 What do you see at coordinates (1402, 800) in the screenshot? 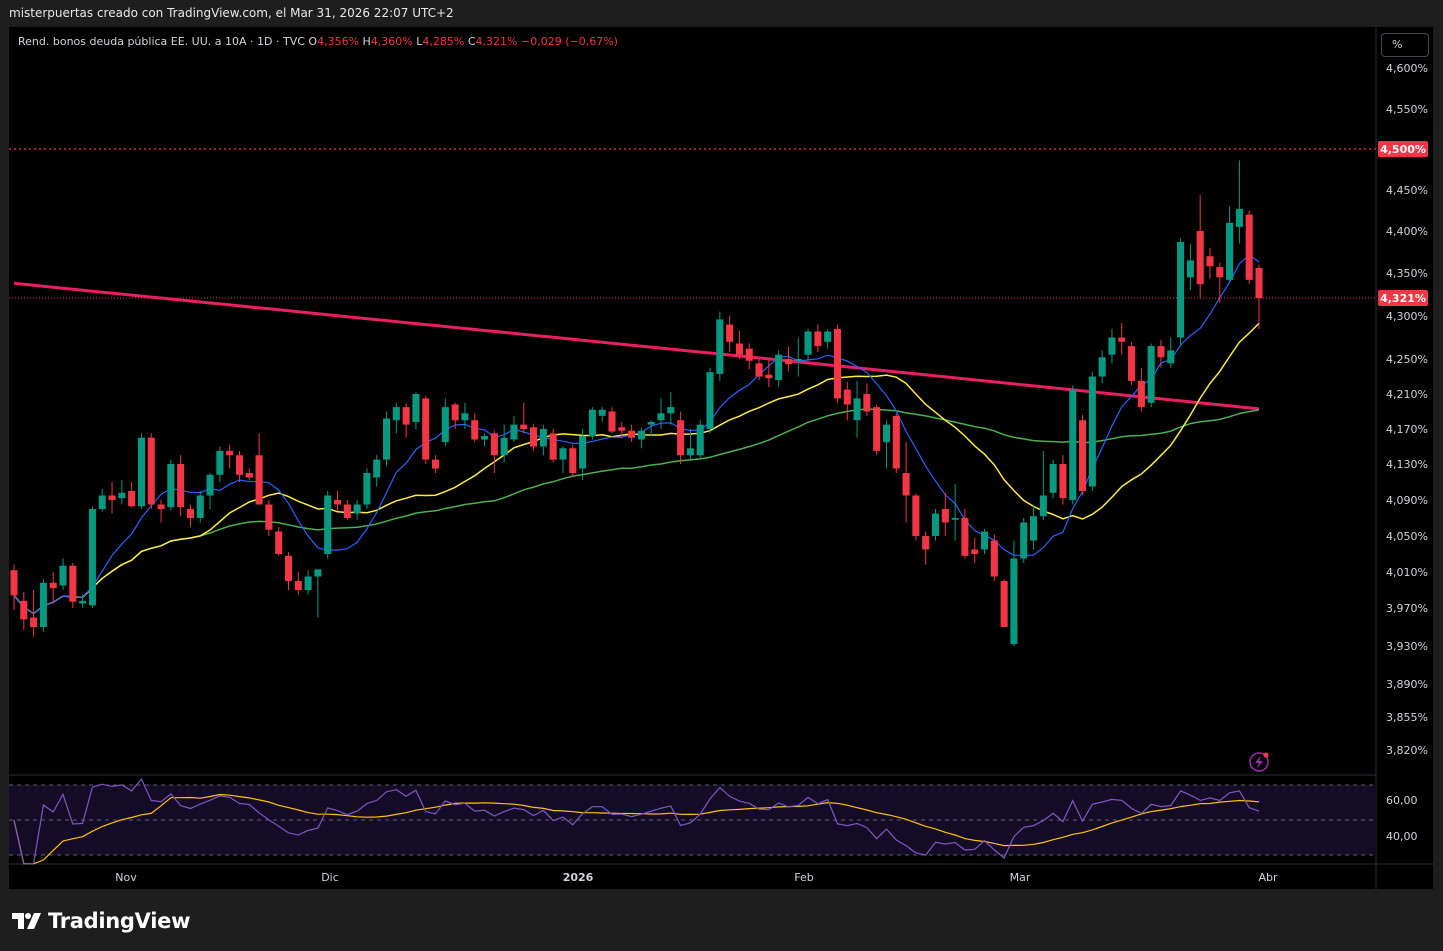
I see `rsi-tick-label: 60,00` at bounding box center [1402, 800].